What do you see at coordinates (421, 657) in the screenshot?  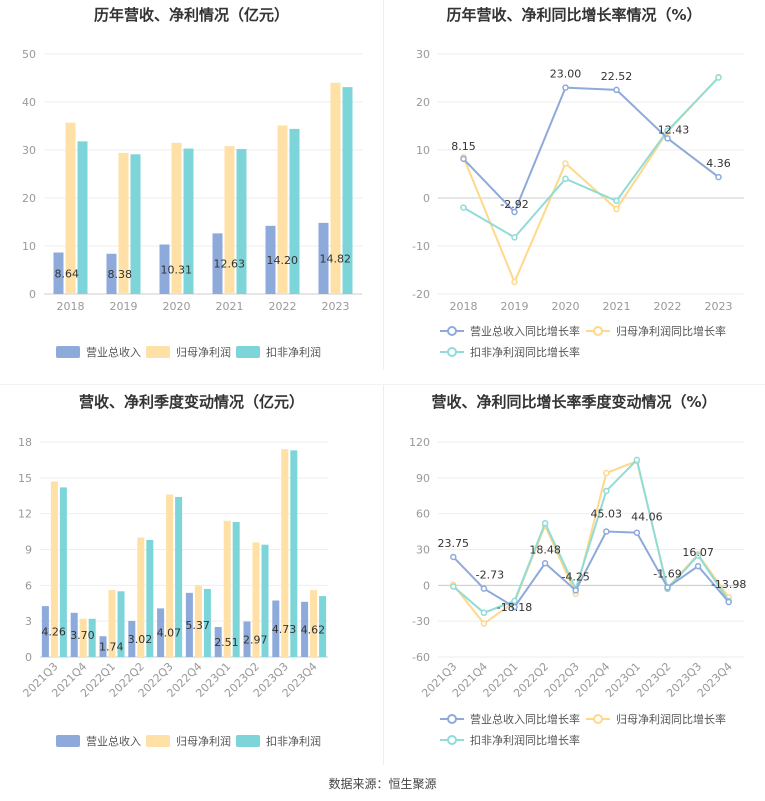 I see `y-tick-label: -60` at bounding box center [421, 657].